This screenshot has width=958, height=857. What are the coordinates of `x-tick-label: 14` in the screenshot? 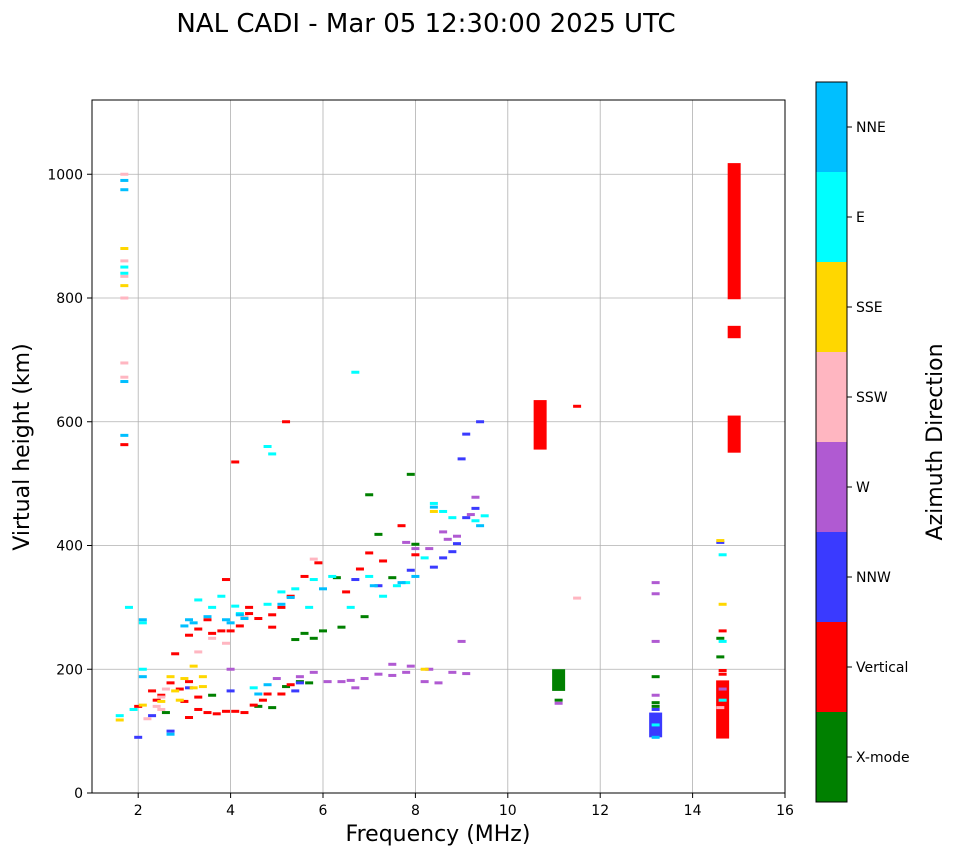 It's located at (693, 811).